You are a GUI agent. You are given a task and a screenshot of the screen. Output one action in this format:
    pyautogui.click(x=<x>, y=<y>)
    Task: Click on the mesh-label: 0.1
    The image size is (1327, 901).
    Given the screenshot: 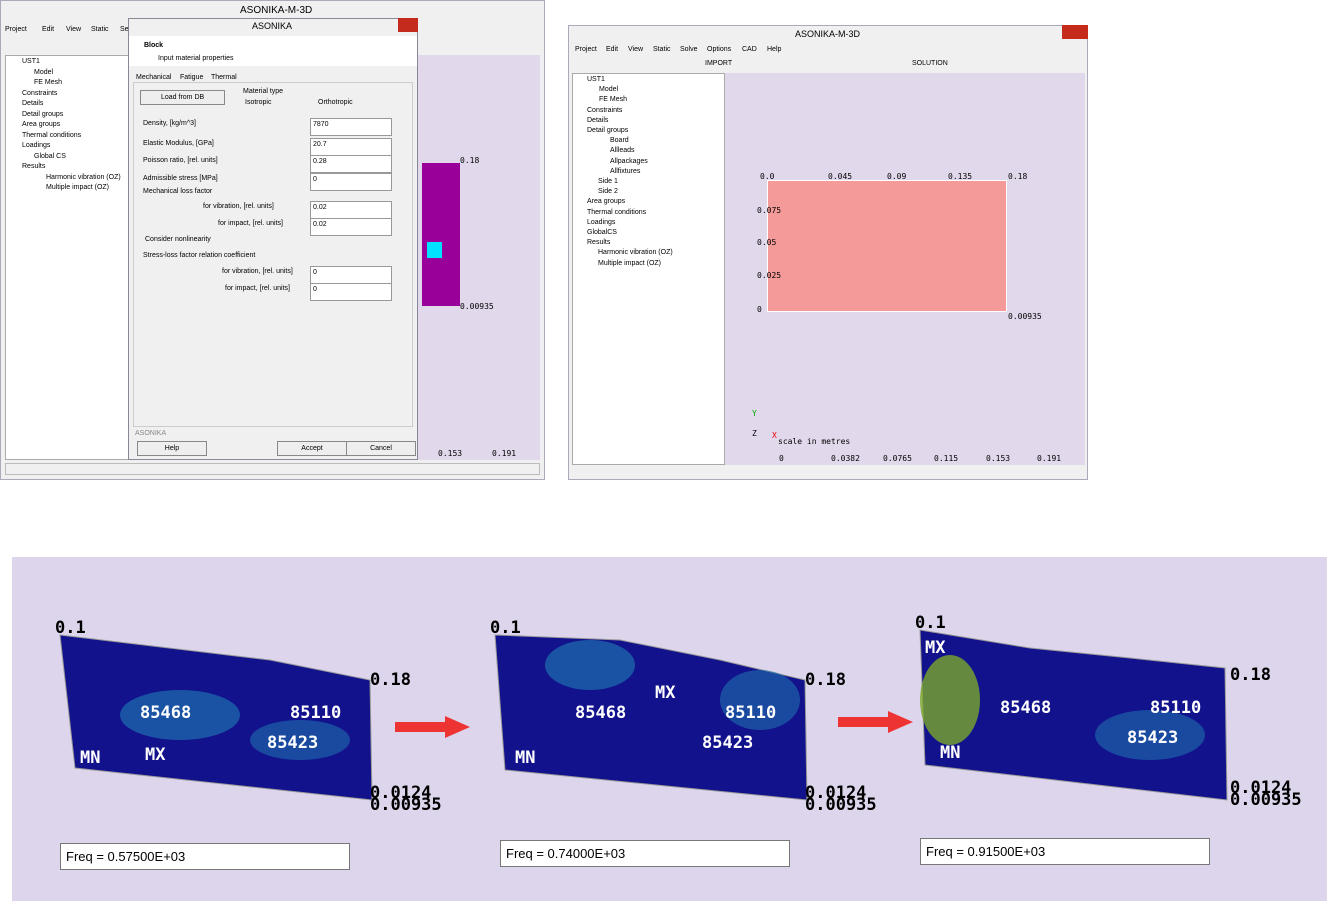 What is the action you would take?
    pyautogui.click(x=930, y=623)
    